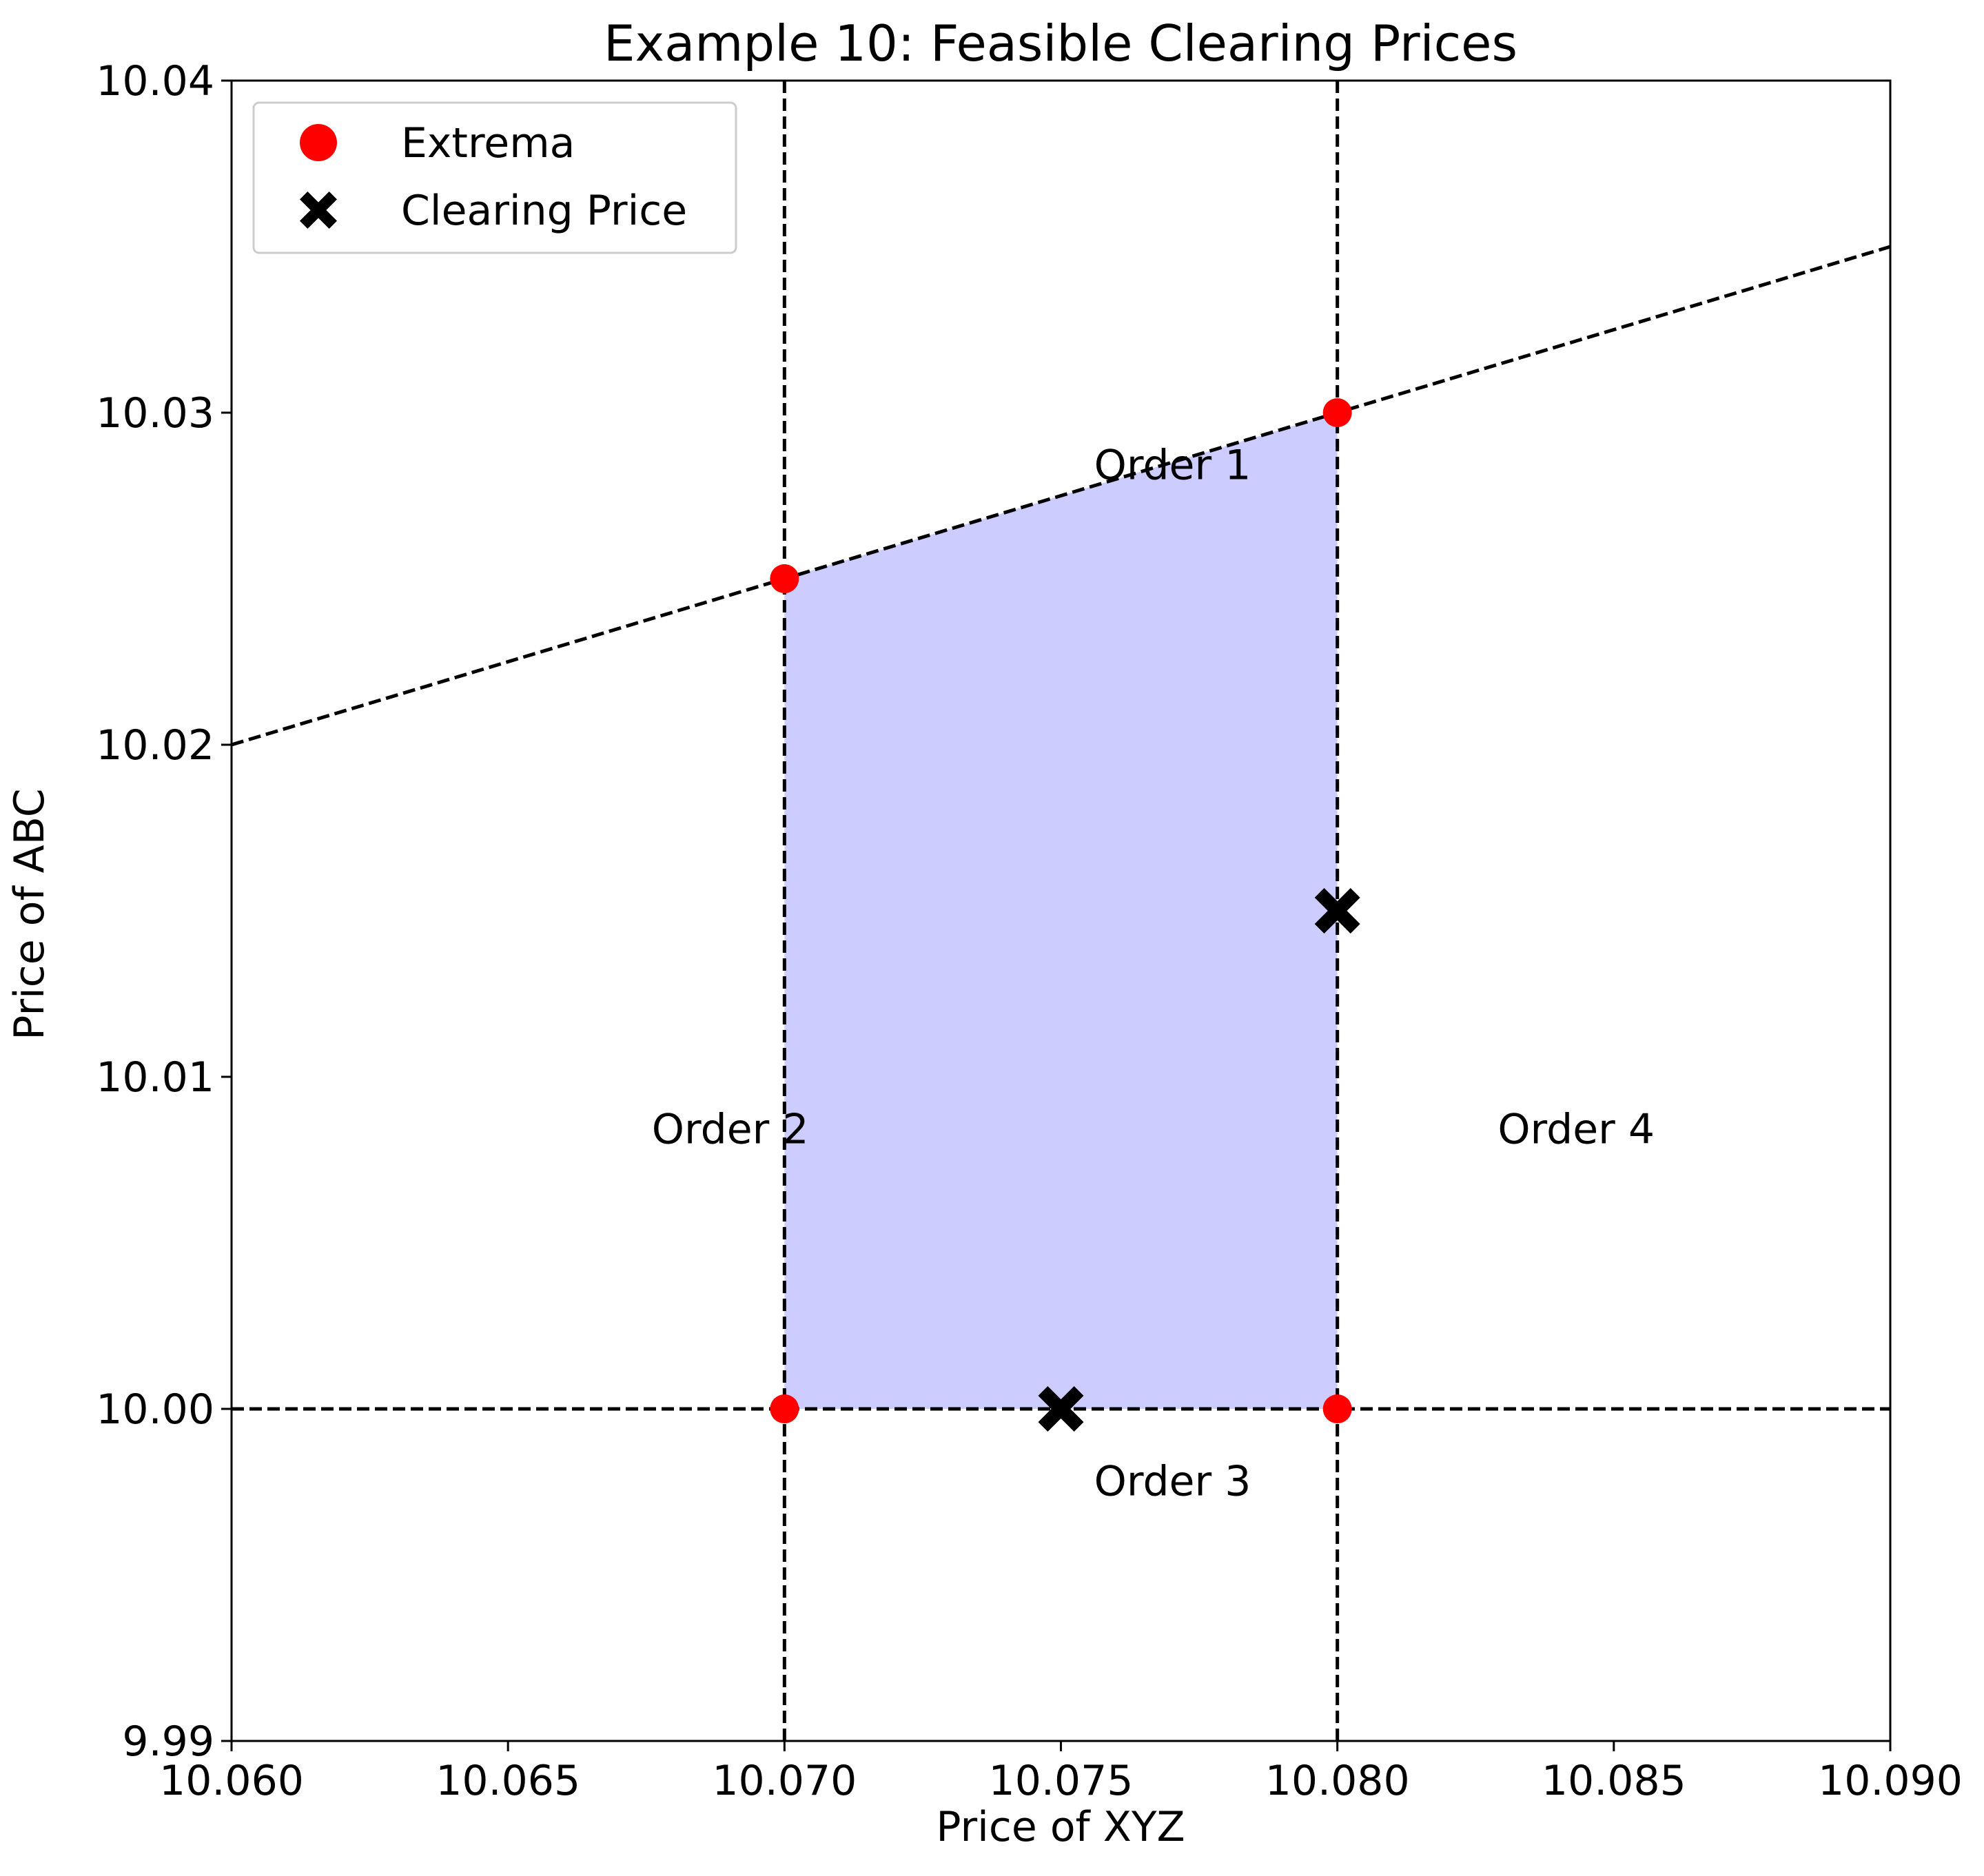 The image size is (1984, 1876). Describe the element at coordinates (488, 143) in the screenshot. I see `legend-label-extrema: Extrema` at that location.